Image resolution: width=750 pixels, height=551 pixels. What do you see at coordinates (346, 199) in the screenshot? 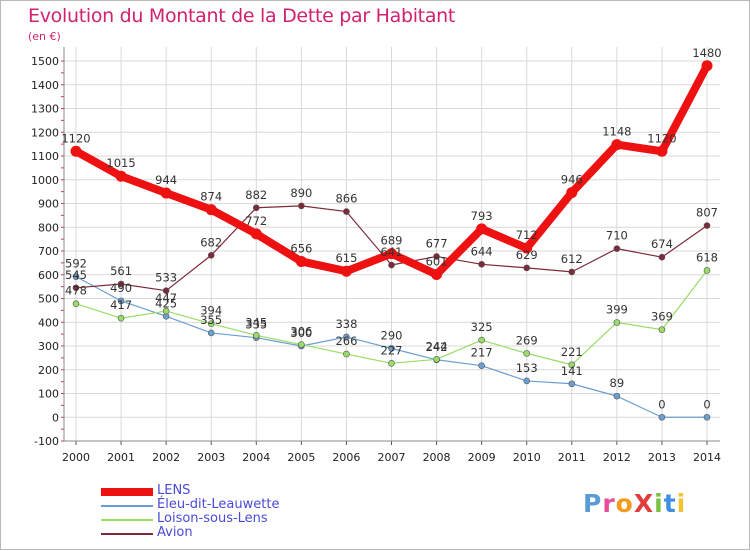
I see `data-label: 866` at bounding box center [346, 199].